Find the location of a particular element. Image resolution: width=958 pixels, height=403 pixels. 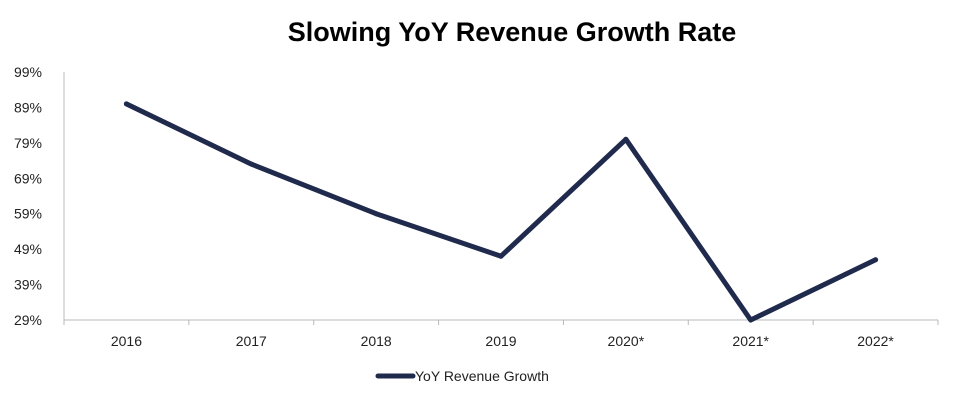

x-tick-label: 2021* is located at coordinates (750, 341).